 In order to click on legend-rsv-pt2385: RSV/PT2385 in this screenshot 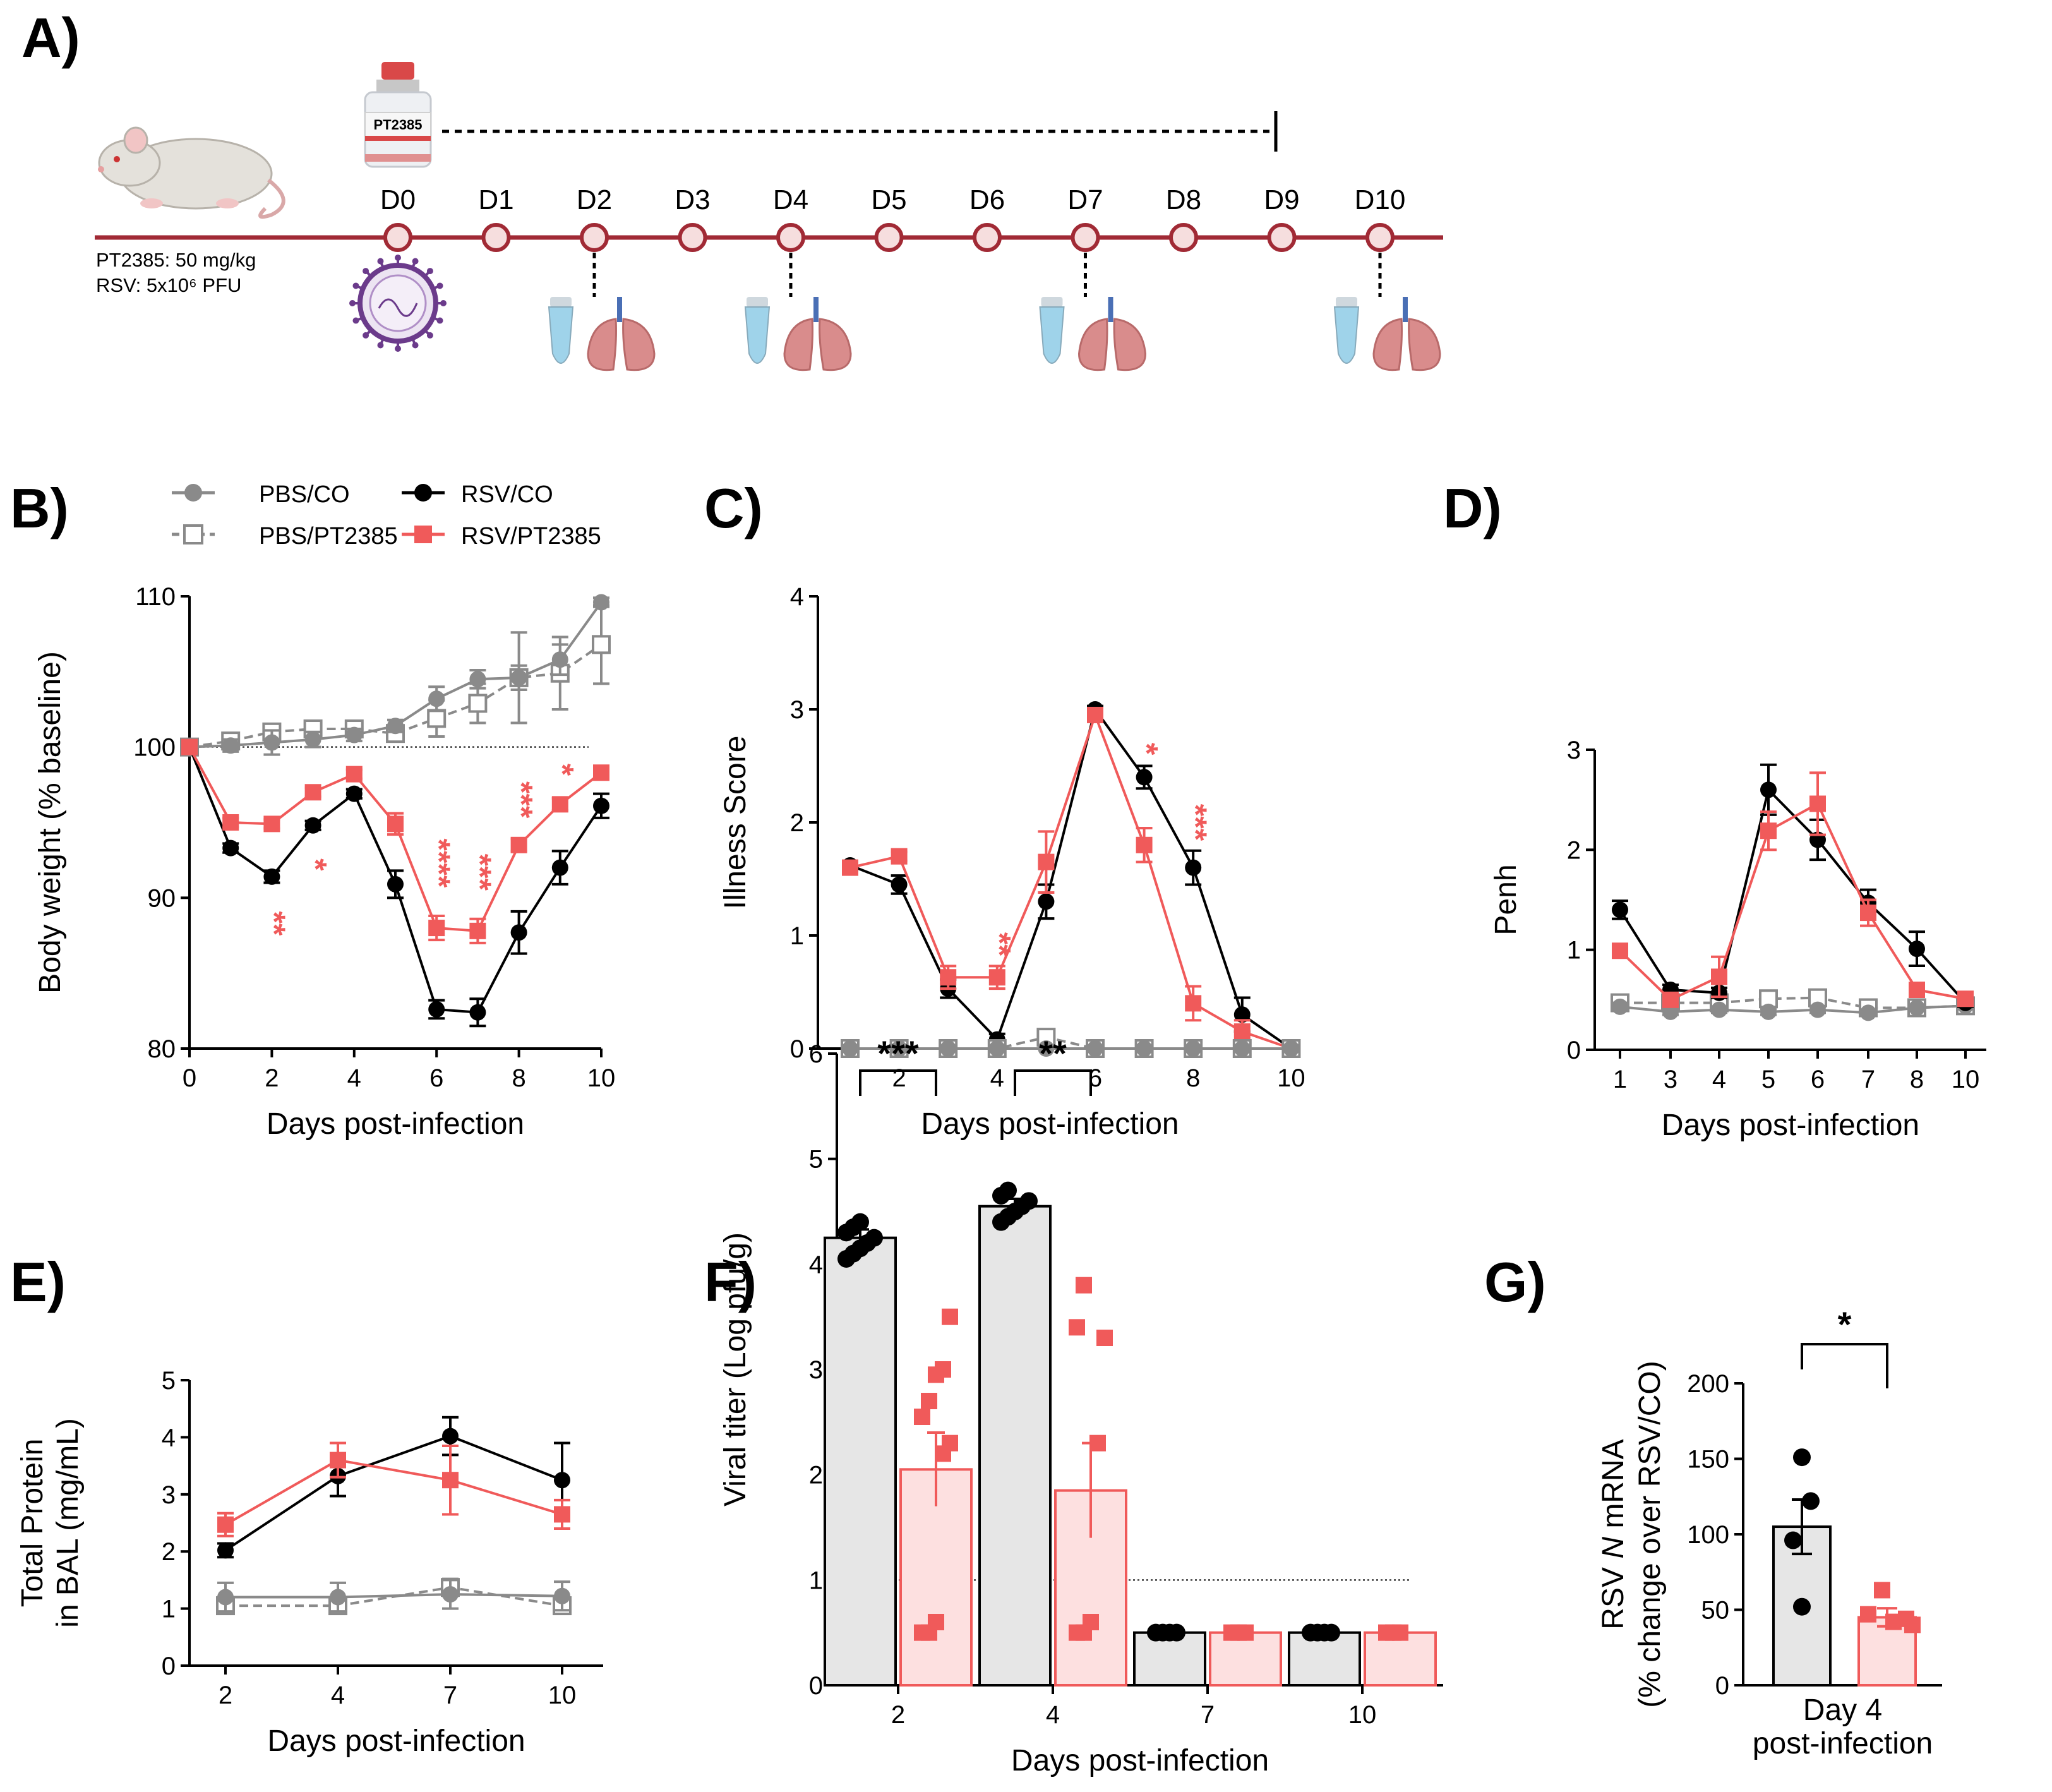, I will do `click(501, 536)`.